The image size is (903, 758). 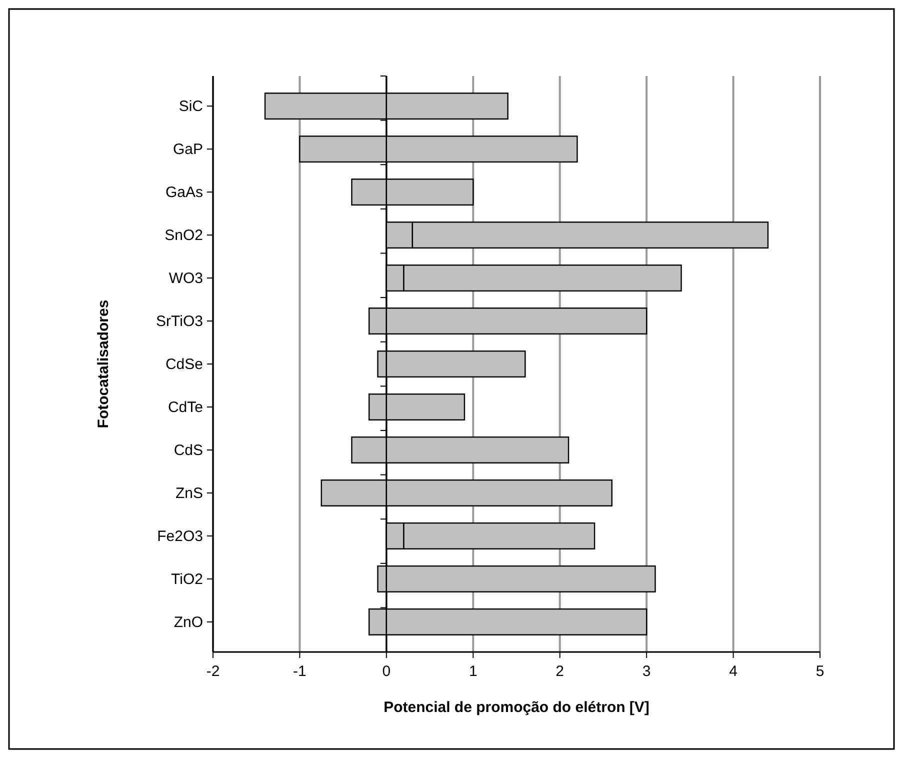 What do you see at coordinates (733, 671) in the screenshot?
I see `x-tick-label: 4` at bounding box center [733, 671].